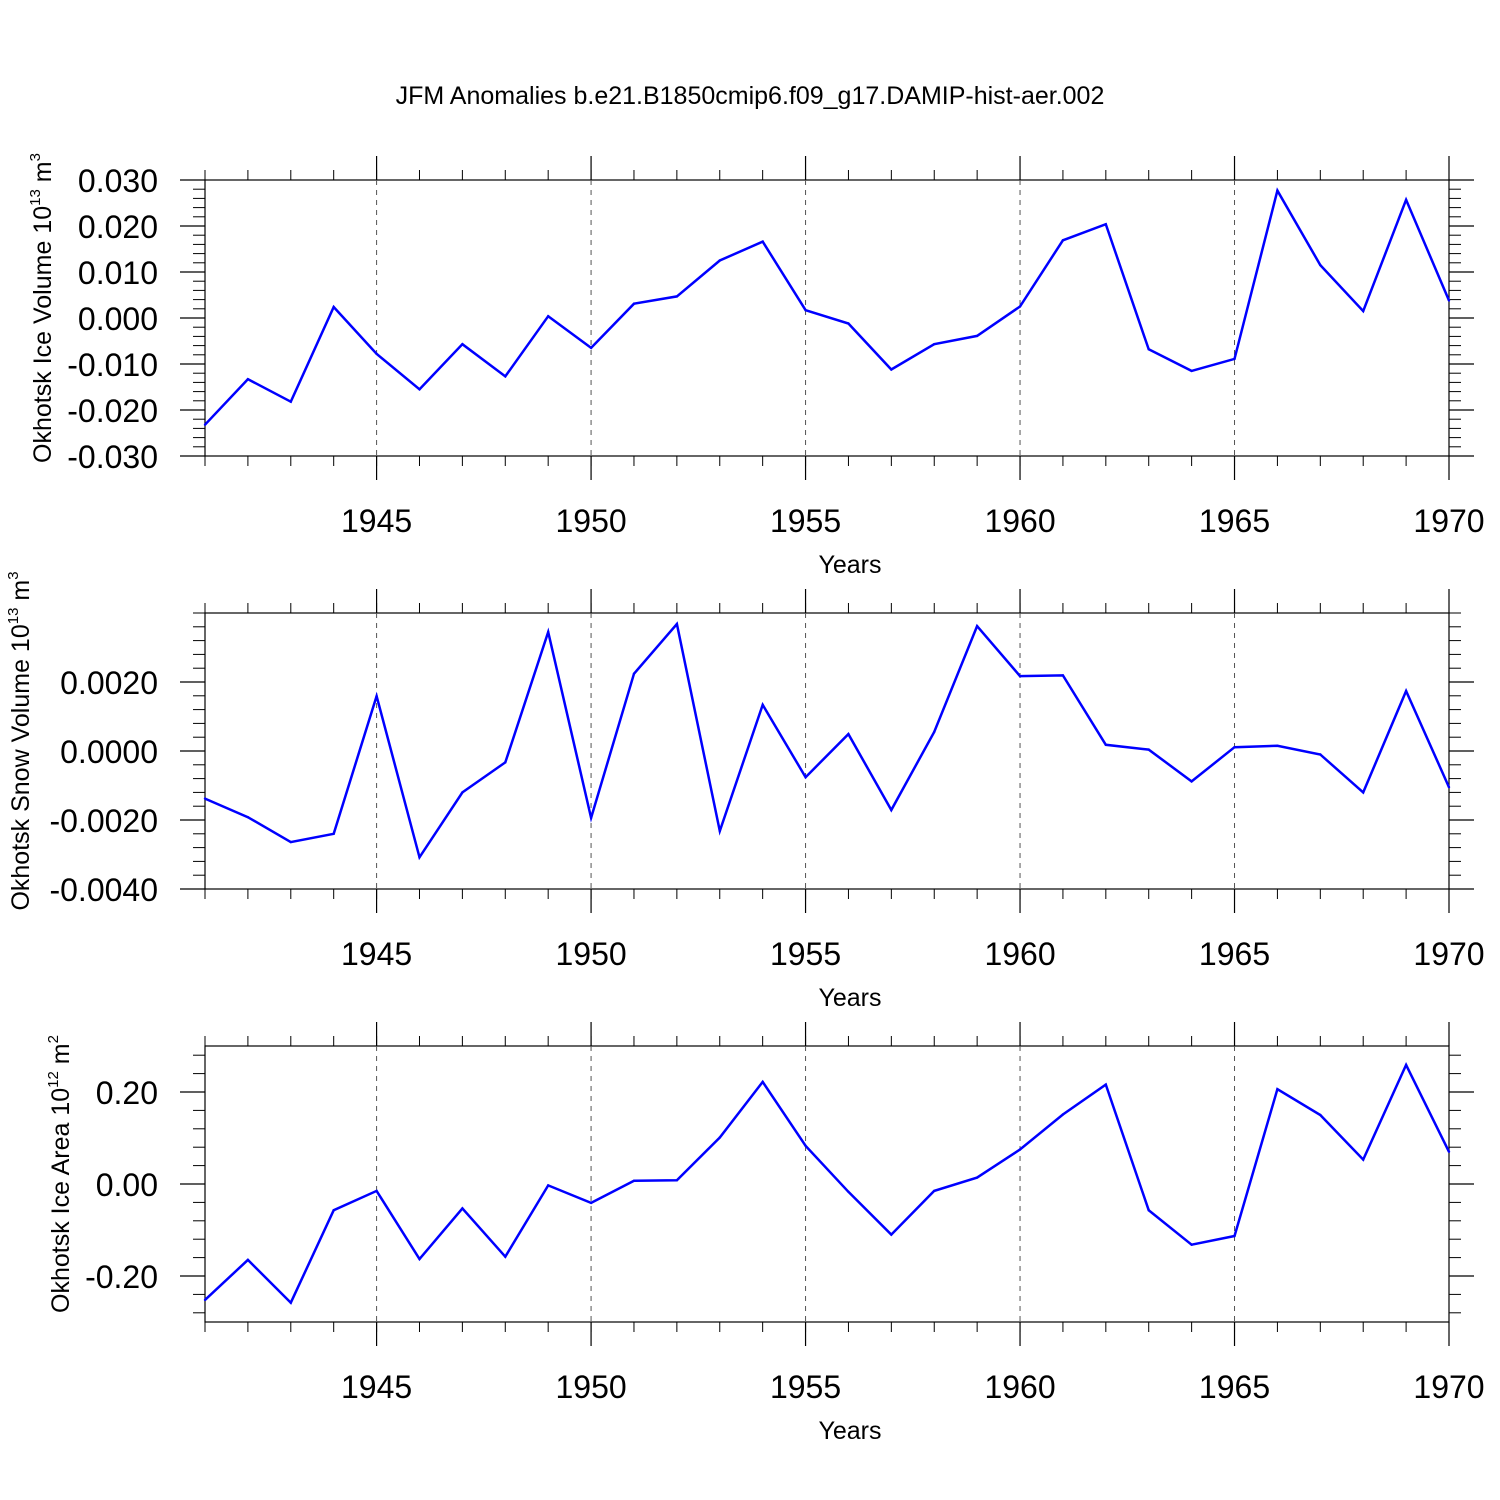 Image resolution: width=1500 pixels, height=1500 pixels. What do you see at coordinates (13, 616) in the screenshot?
I see `y-axis-label-exponent: 13` at bounding box center [13, 616].